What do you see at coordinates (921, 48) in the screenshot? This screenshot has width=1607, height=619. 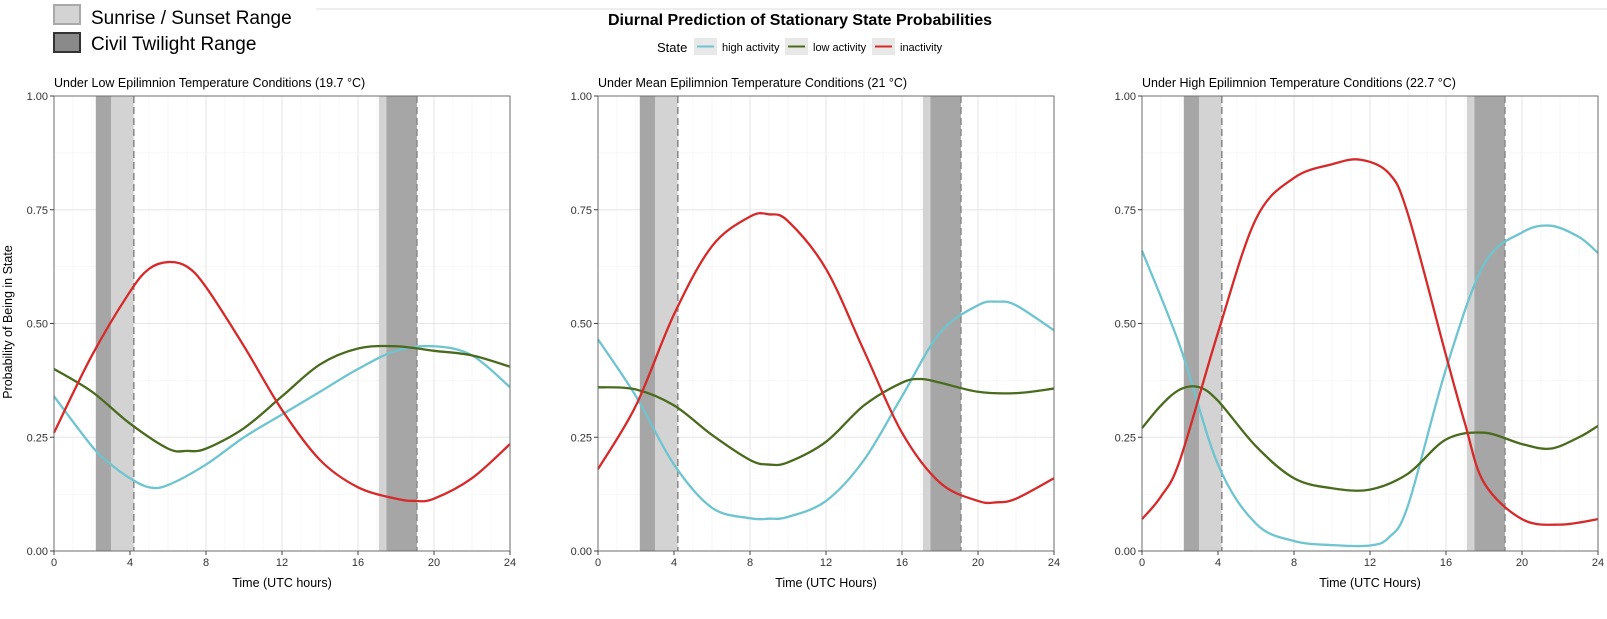 I see `legend-label-inactivity: inactivity` at bounding box center [921, 48].